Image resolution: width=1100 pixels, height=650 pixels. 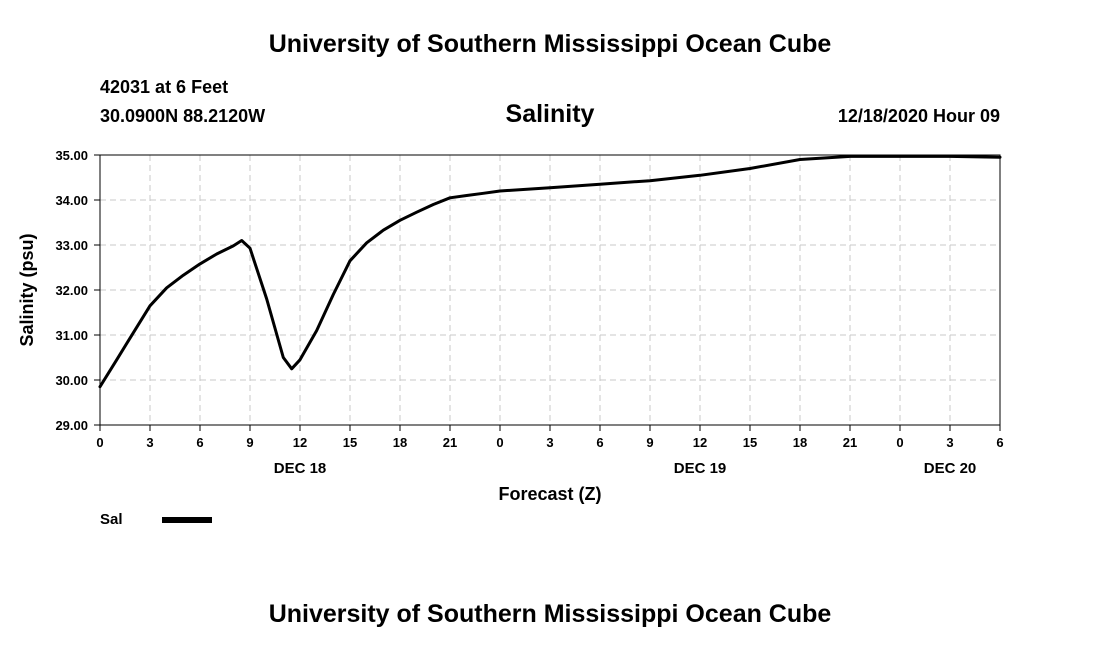 I want to click on y-tick-label: 32.00, so click(x=71, y=290).